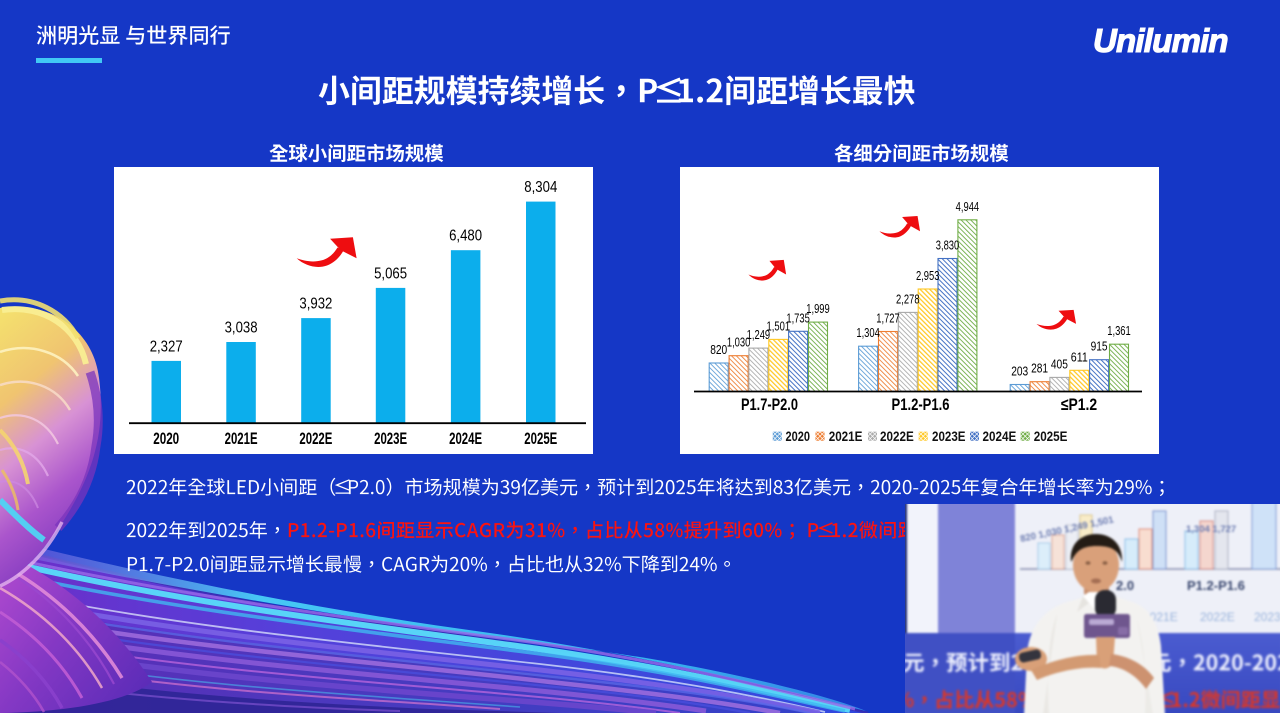 Image resolution: width=1280 pixels, height=713 pixels. What do you see at coordinates (1079, 357) in the screenshot?
I see `svg-text: 611` at bounding box center [1079, 357].